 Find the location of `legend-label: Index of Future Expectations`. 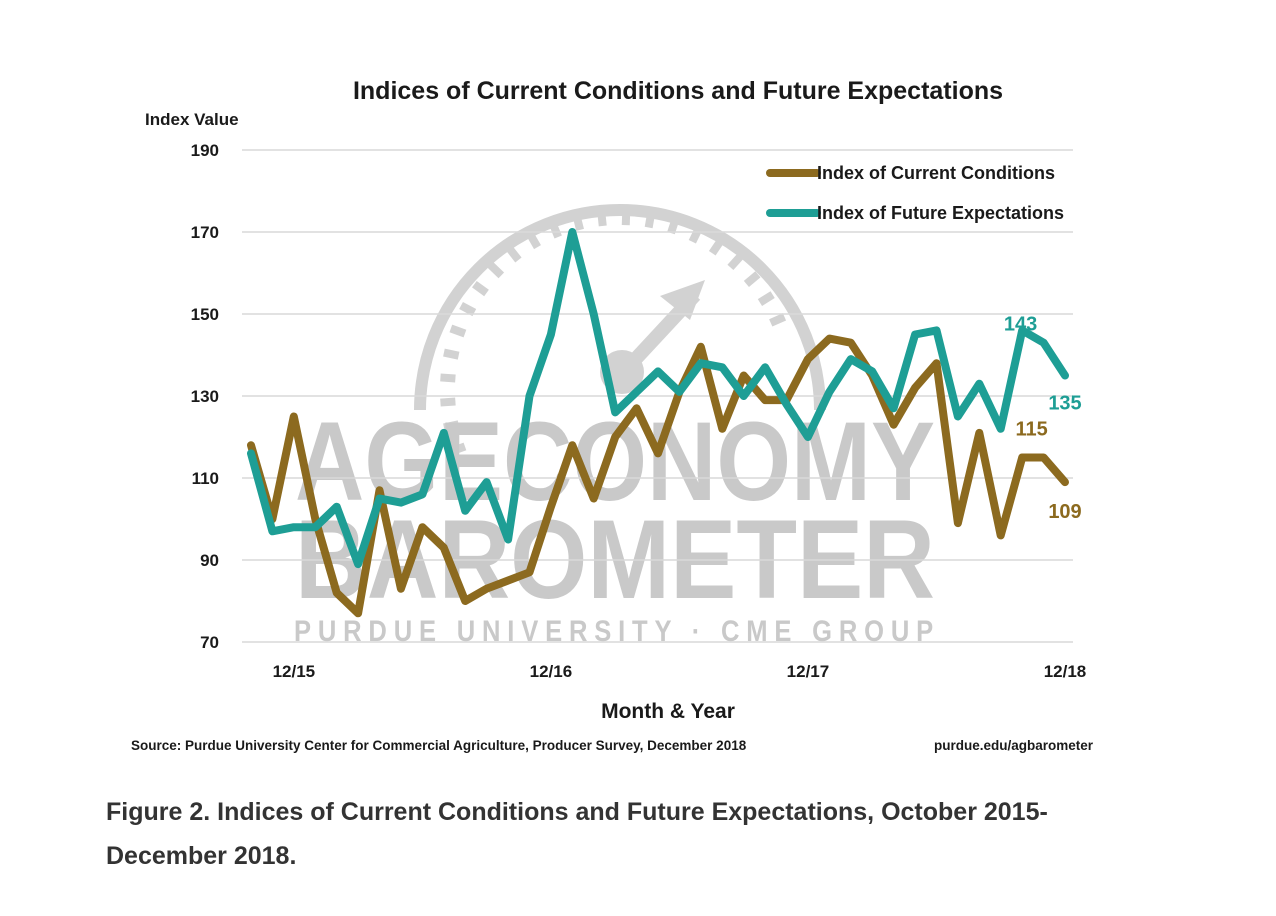

legend-label: Index of Future Expectations is located at coordinates (940, 213).